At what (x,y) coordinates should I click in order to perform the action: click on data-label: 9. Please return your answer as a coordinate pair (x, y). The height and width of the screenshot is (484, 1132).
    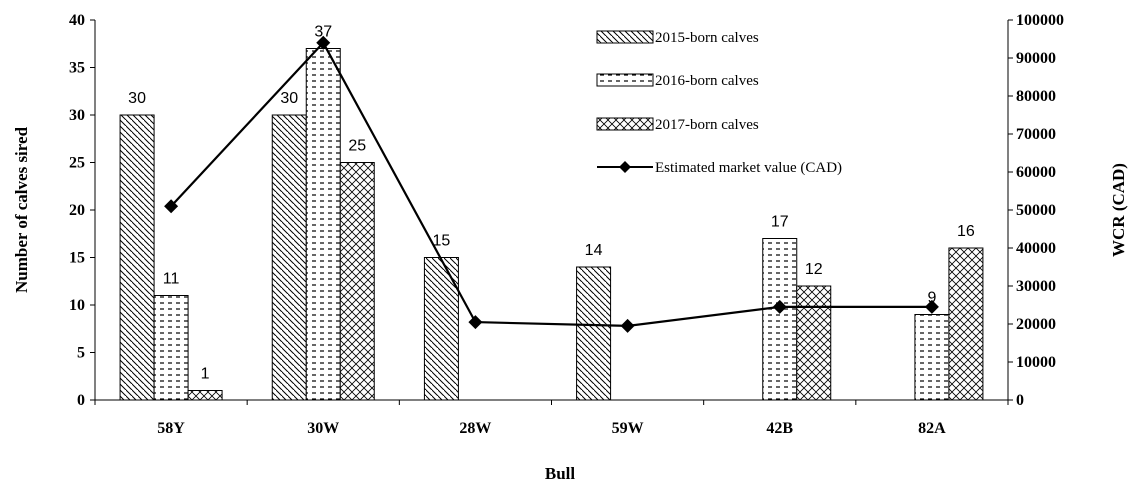
    Looking at the image, I should click on (931, 298).